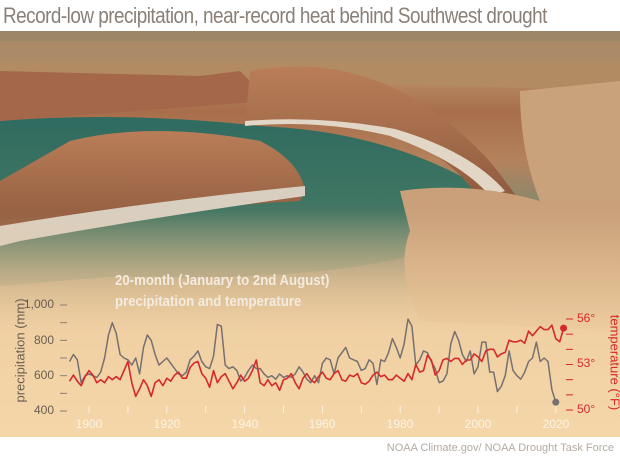  What do you see at coordinates (89, 424) in the screenshot?
I see `x-tick-1900: 1900` at bounding box center [89, 424].